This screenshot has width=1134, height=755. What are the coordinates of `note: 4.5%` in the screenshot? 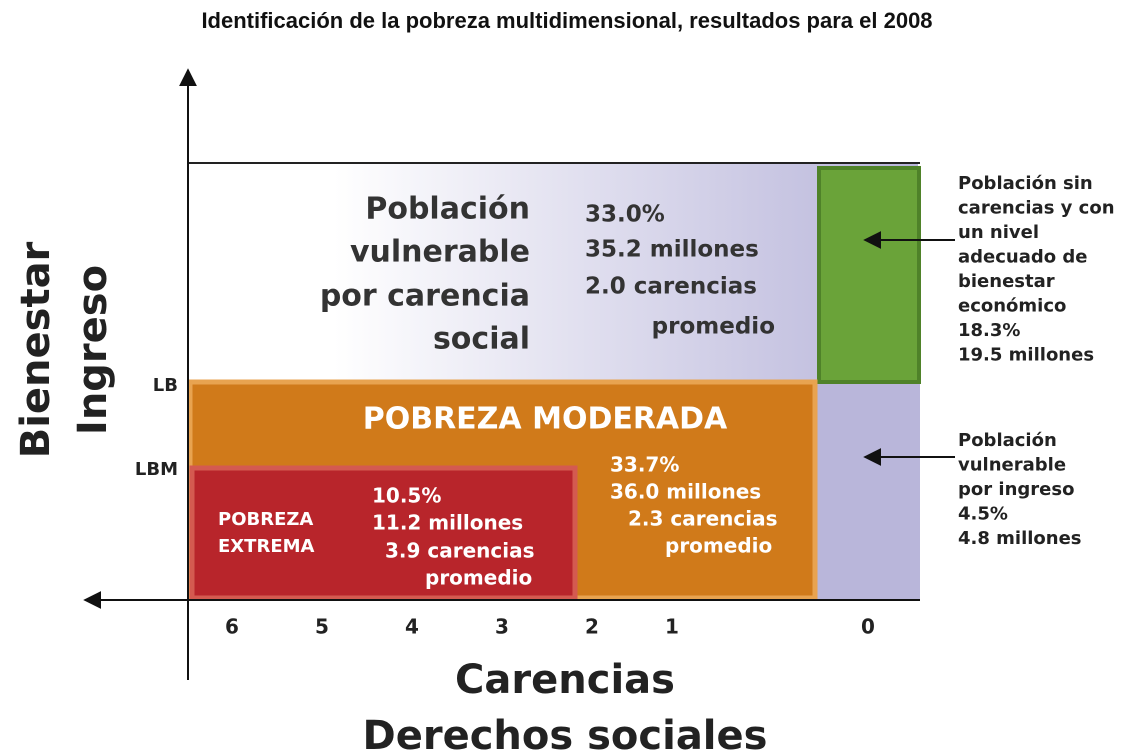 It's located at (983, 514).